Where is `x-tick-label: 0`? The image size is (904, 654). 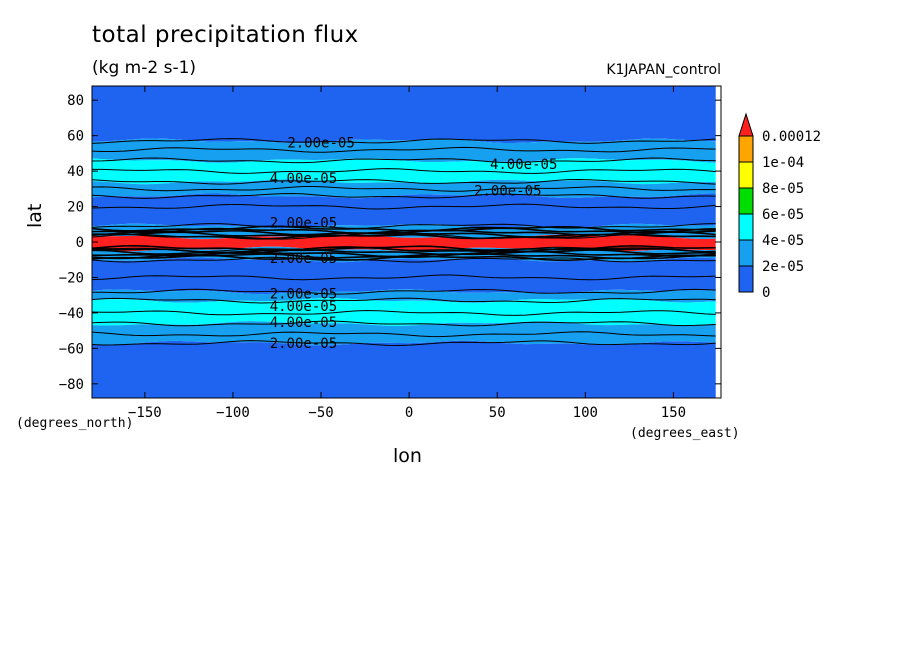 x-tick-label: 0 is located at coordinates (409, 413).